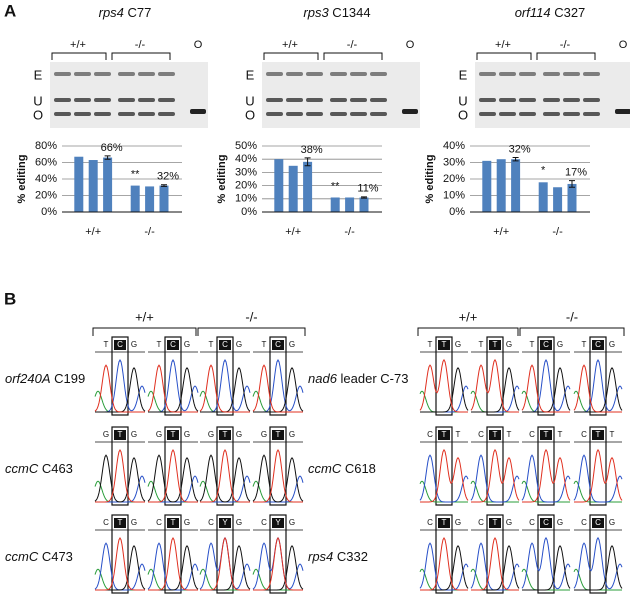 This screenshot has height=611, width=630. What do you see at coordinates (572, 316) in the screenshot?
I see `group-header: -/-` at bounding box center [572, 316].